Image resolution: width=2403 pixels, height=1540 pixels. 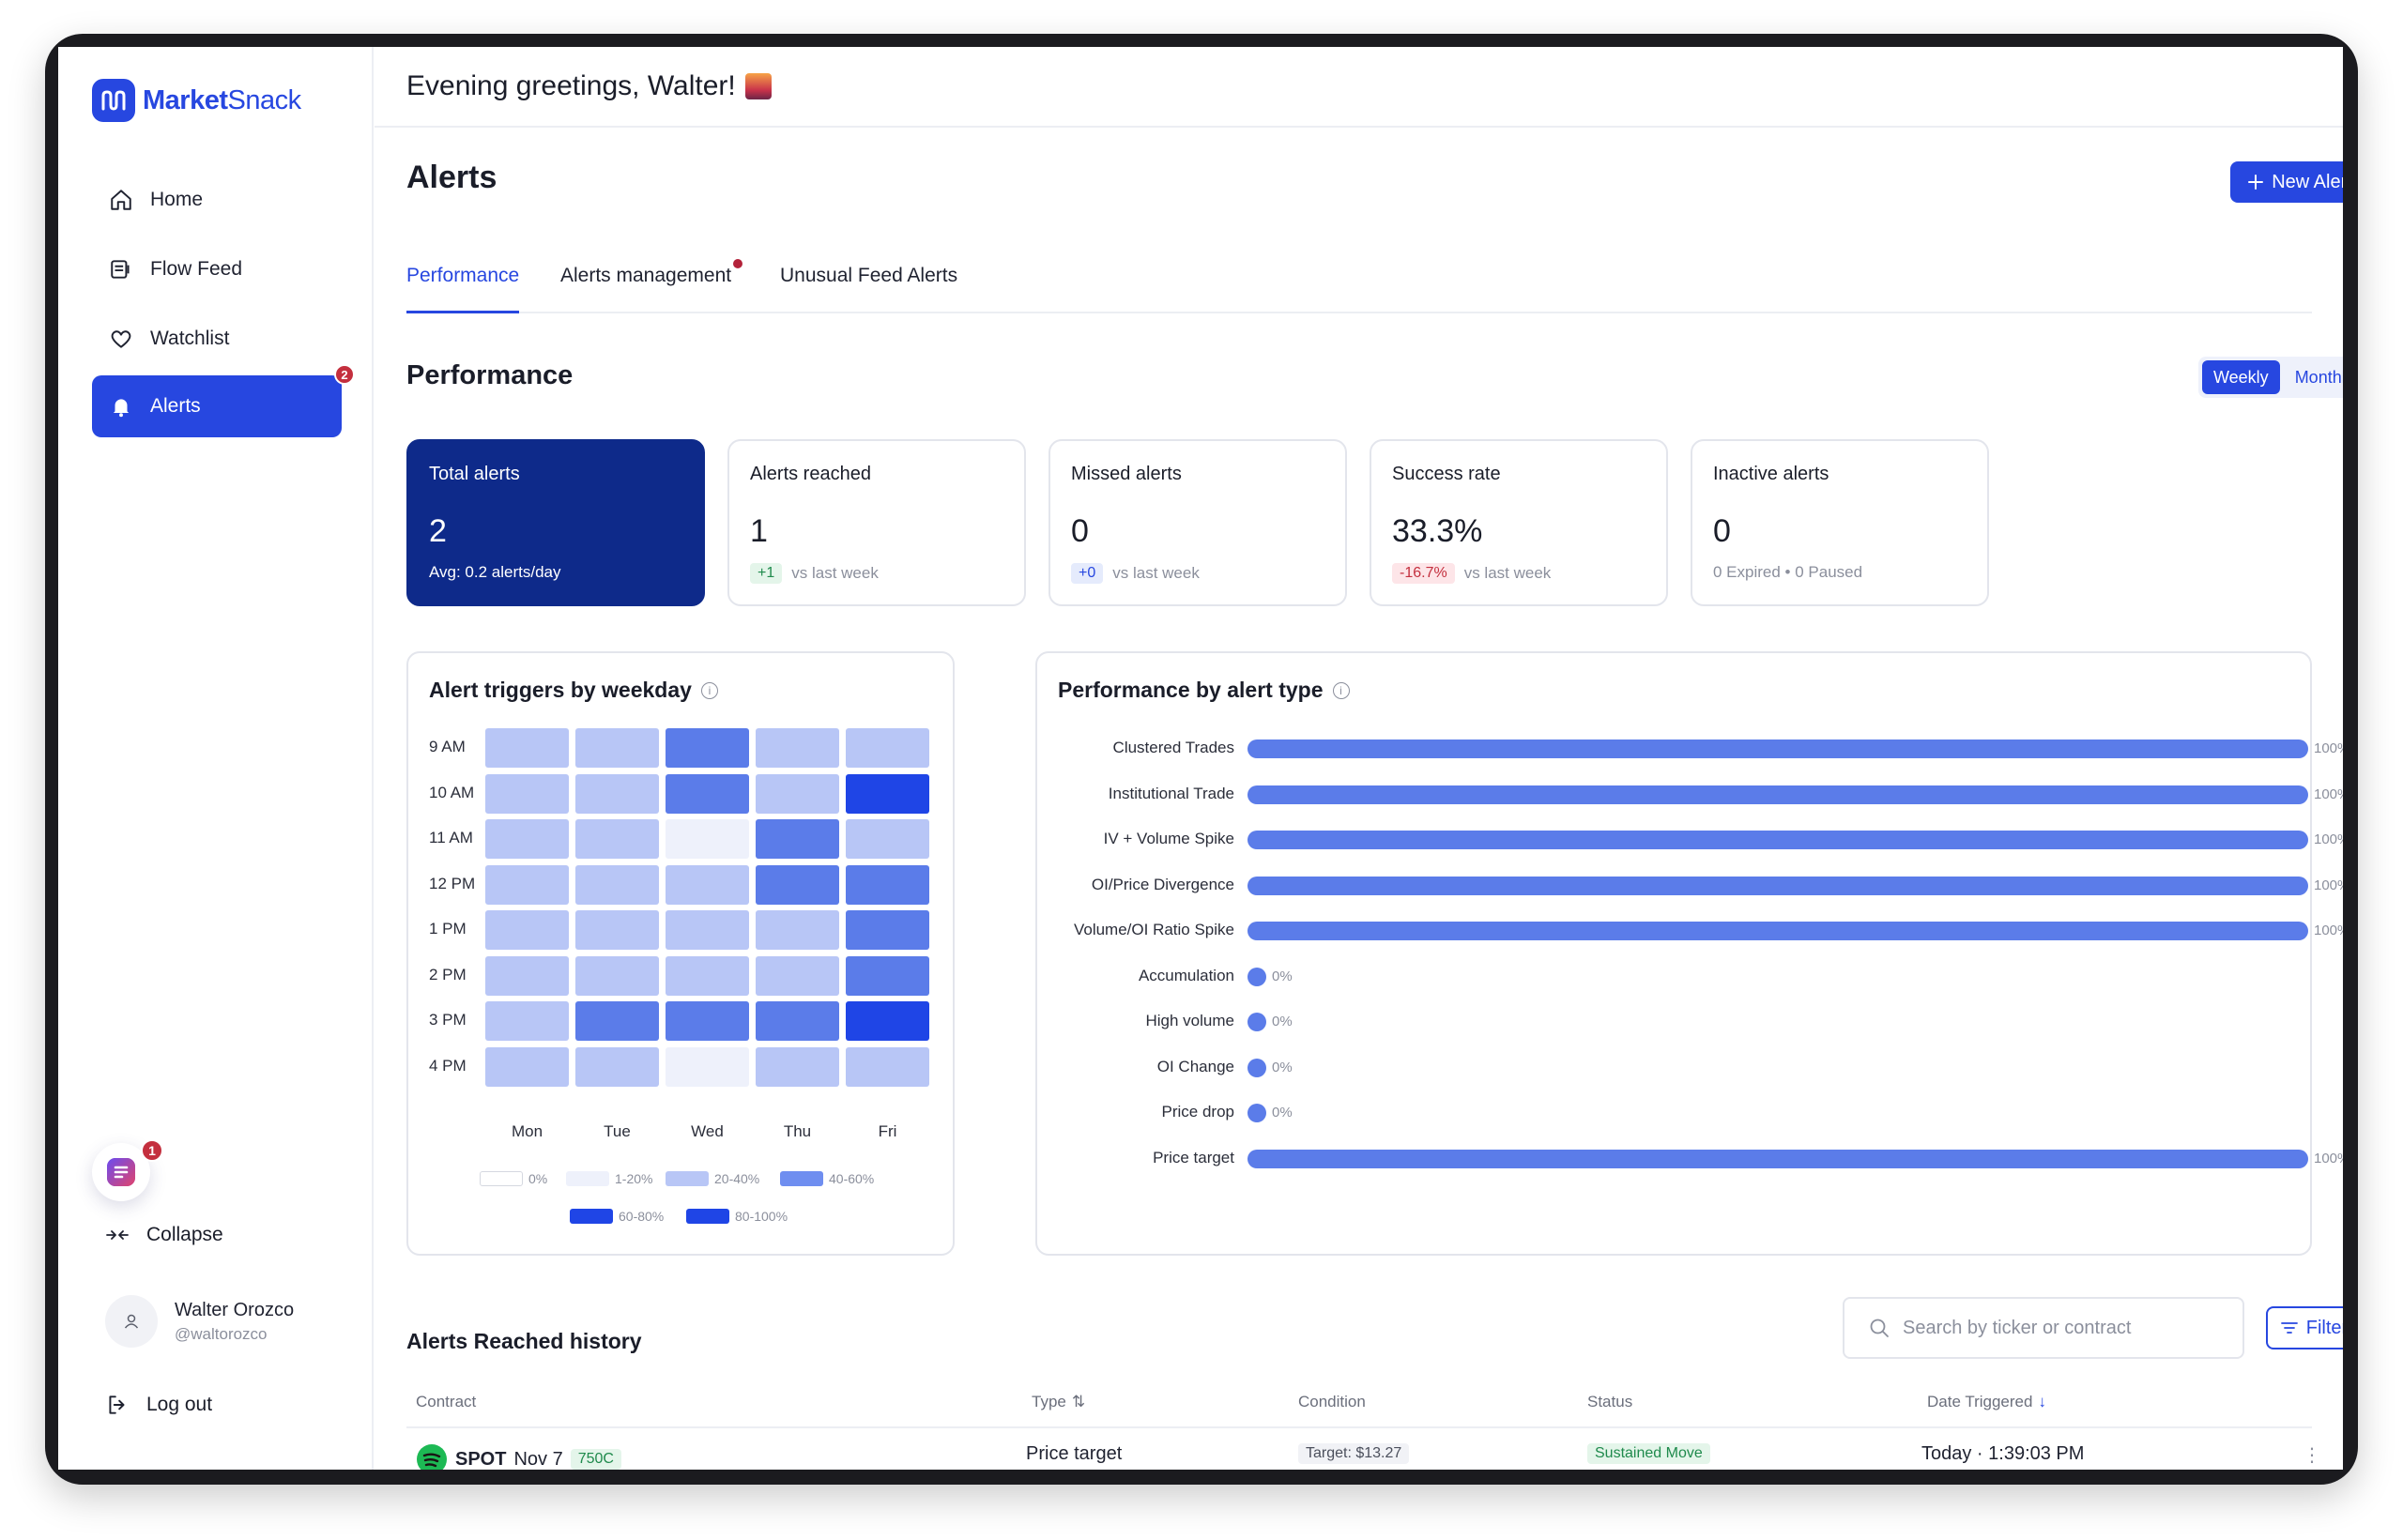 I want to click on stat-card-inactive-alerts: Inactive alerts 0 0 Expired • 0 Paused, so click(x=1840, y=523).